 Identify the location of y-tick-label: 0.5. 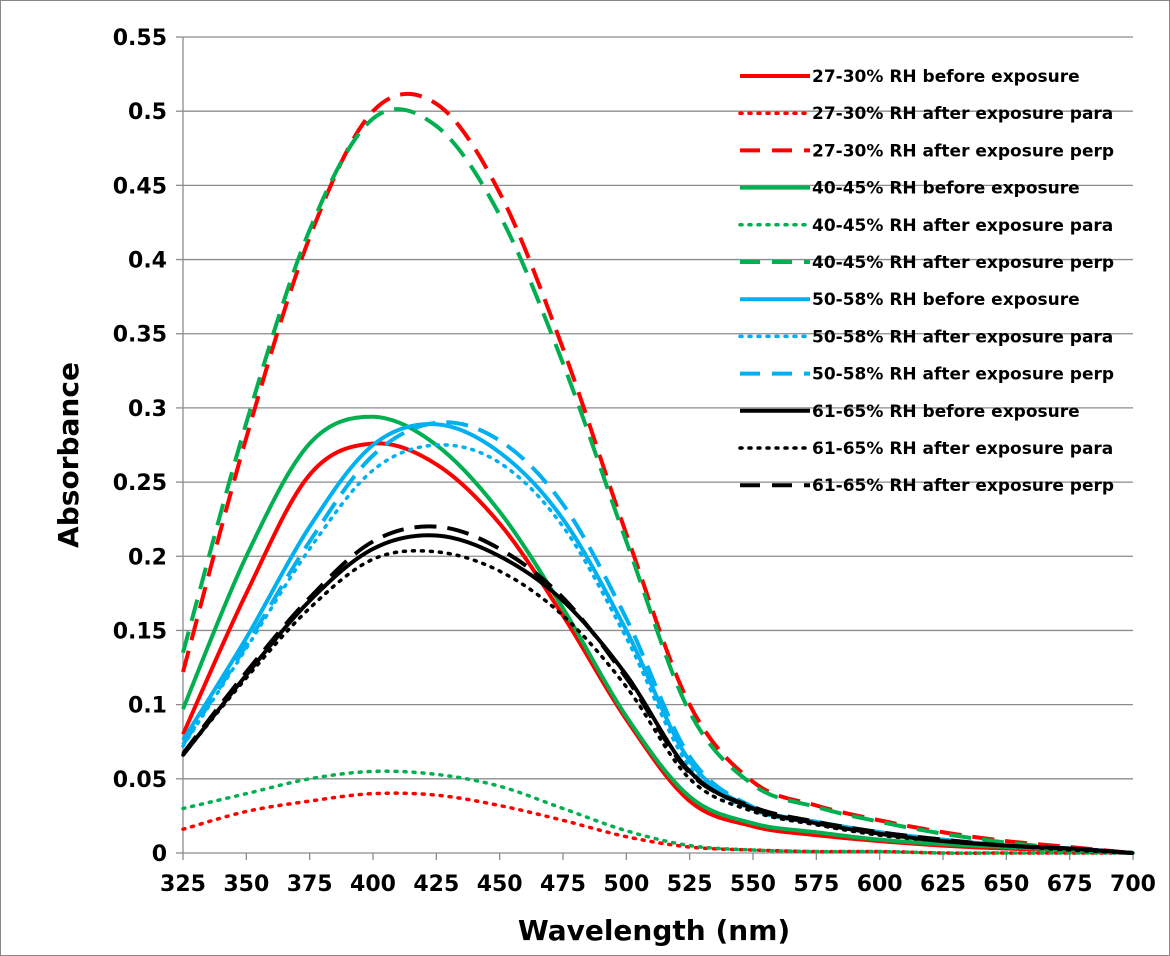
(147, 112).